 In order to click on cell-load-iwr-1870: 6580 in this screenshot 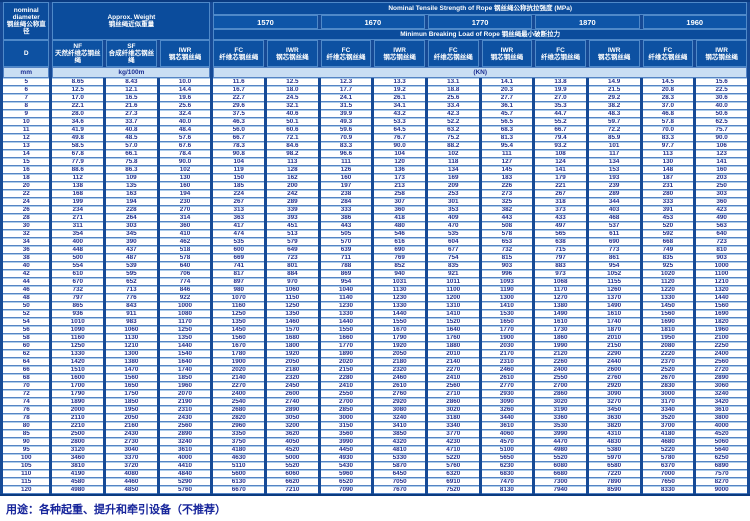, I will do `click(614, 466)`.